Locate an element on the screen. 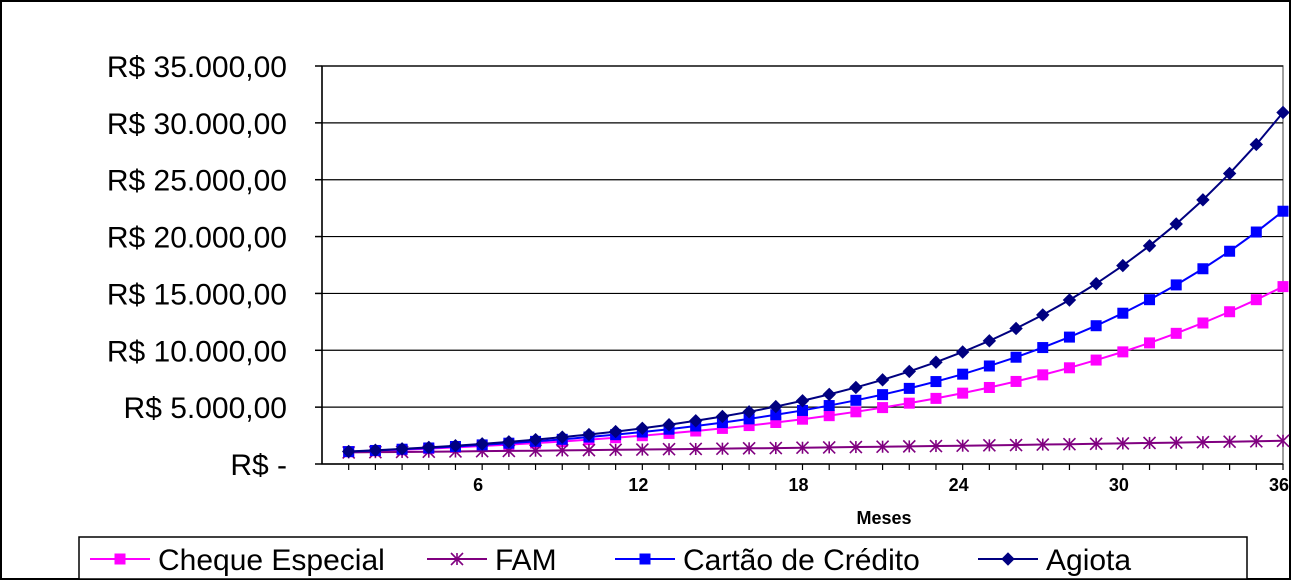  x-tick-label: 6 is located at coordinates (478, 485).